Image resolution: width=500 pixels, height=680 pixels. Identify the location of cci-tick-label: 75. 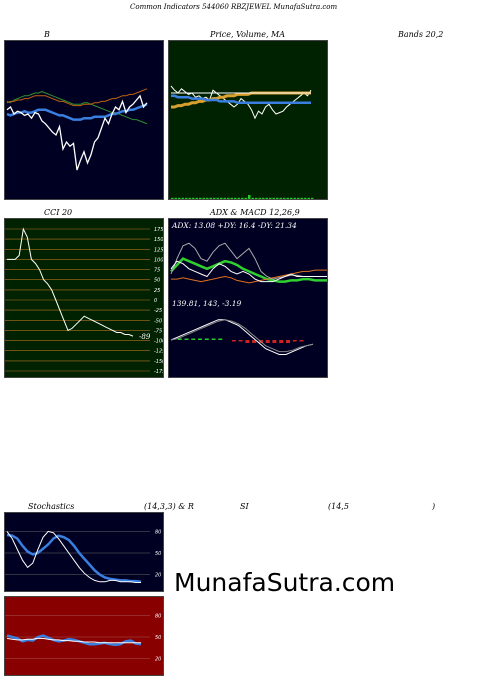
(157, 271).